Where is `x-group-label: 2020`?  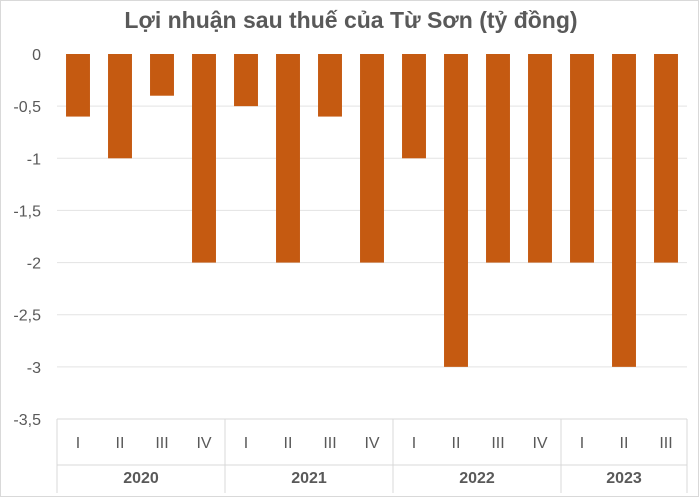
x-group-label: 2020 is located at coordinates (141, 478).